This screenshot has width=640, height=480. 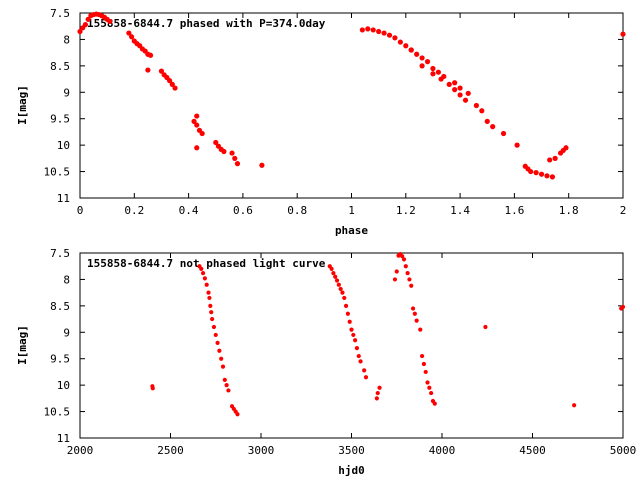 I want to click on y-tick-label: 9.5, so click(x=60, y=119).